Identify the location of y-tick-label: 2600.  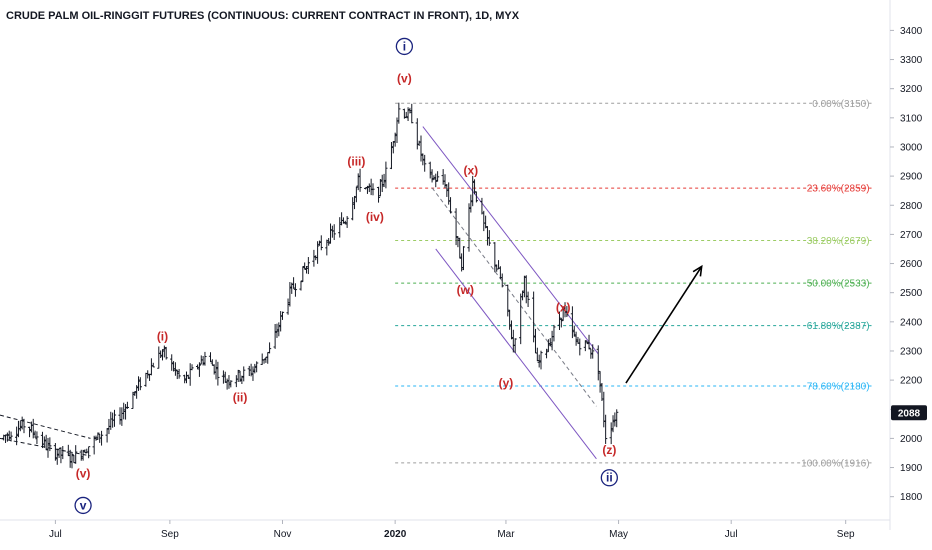
(911, 264).